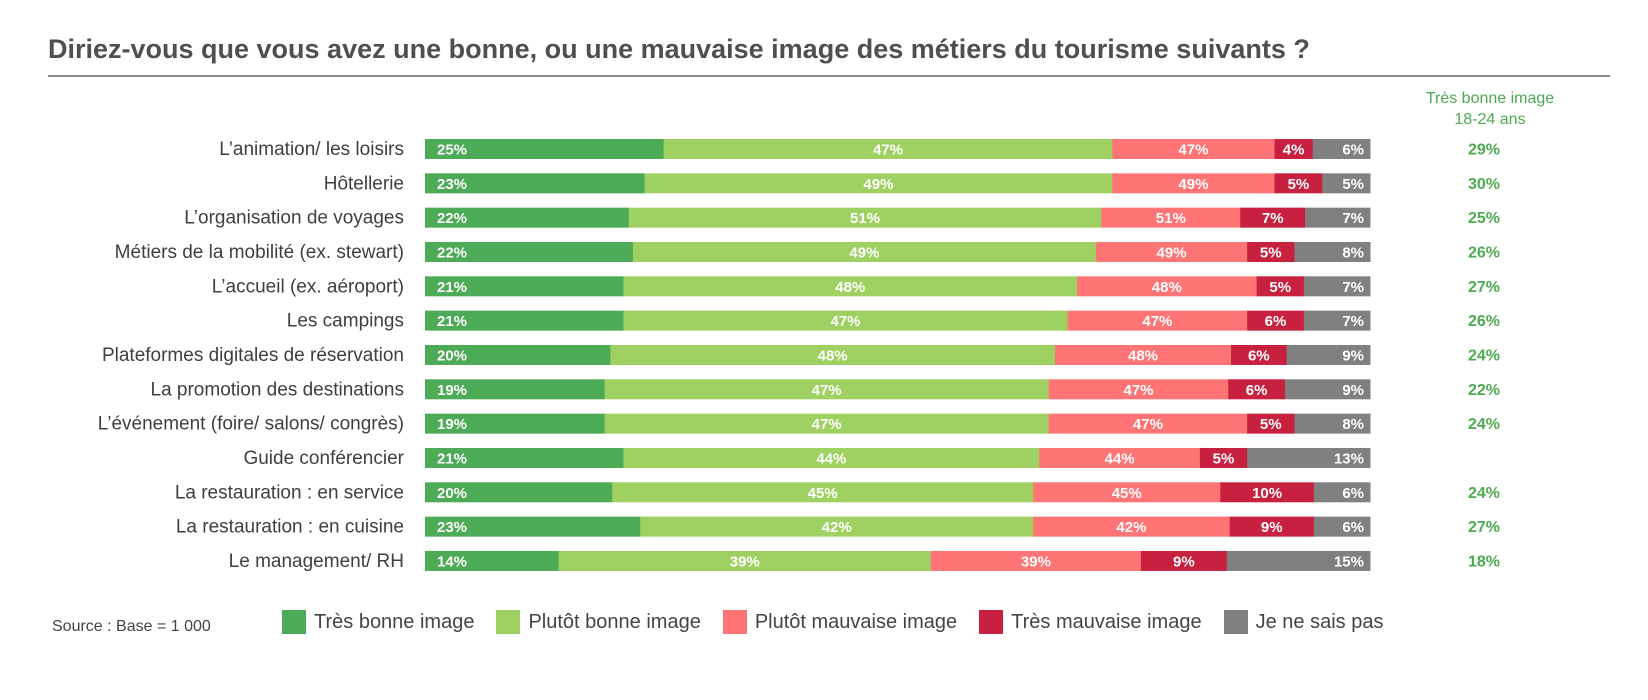 Image resolution: width=1648 pixels, height=700 pixels. What do you see at coordinates (251, 424) in the screenshot?
I see `category-label: L’événement (foire/ salons/ congrès)` at bounding box center [251, 424].